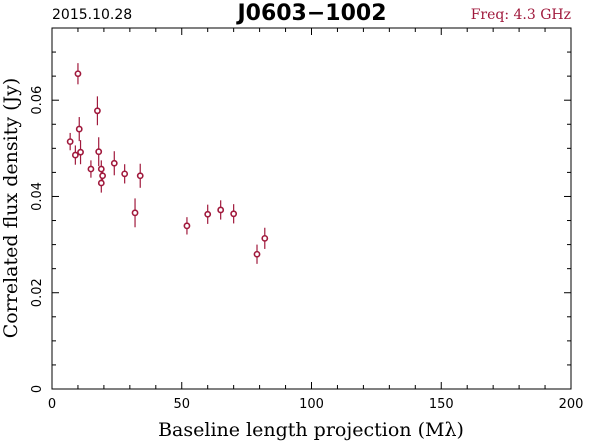  I want to click on y-tick-label: 0.06, so click(37, 100).